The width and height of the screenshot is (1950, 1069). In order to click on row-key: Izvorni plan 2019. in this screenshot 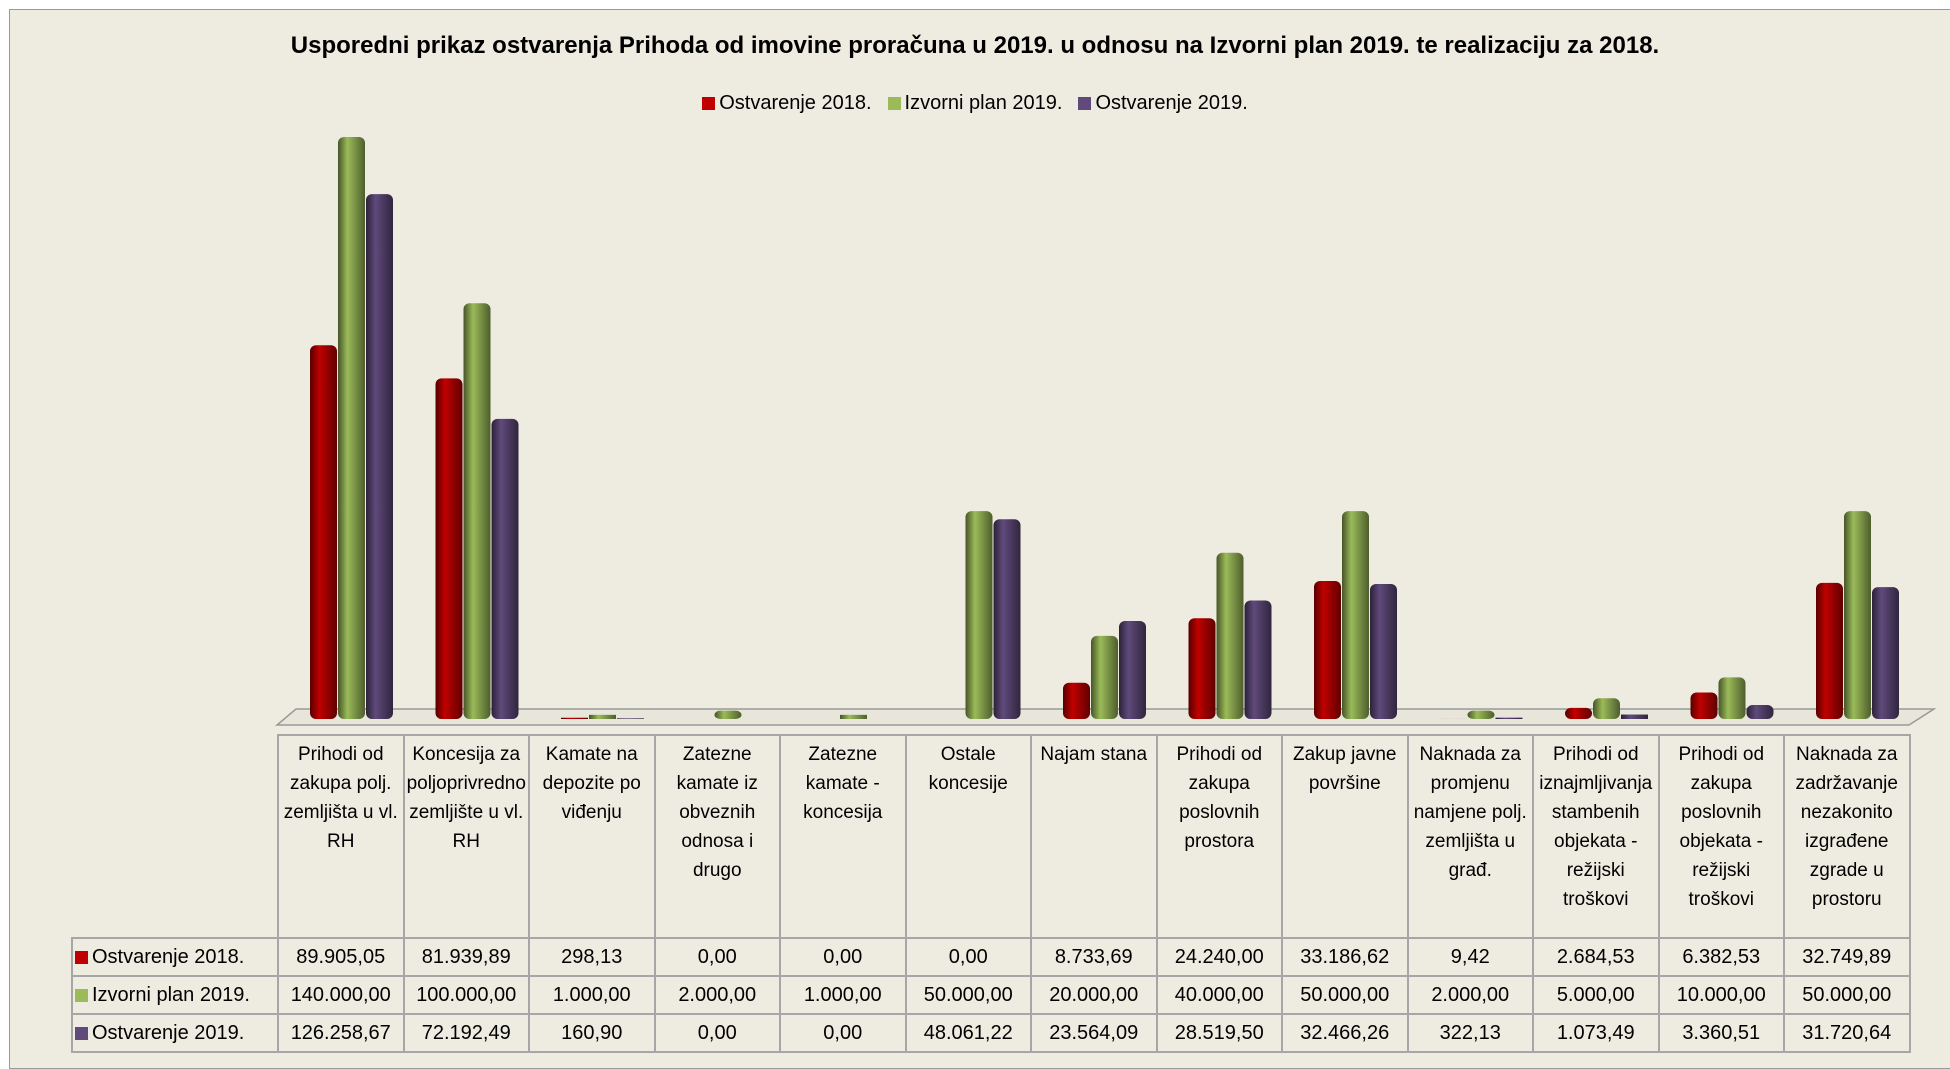, I will do `click(175, 995)`.